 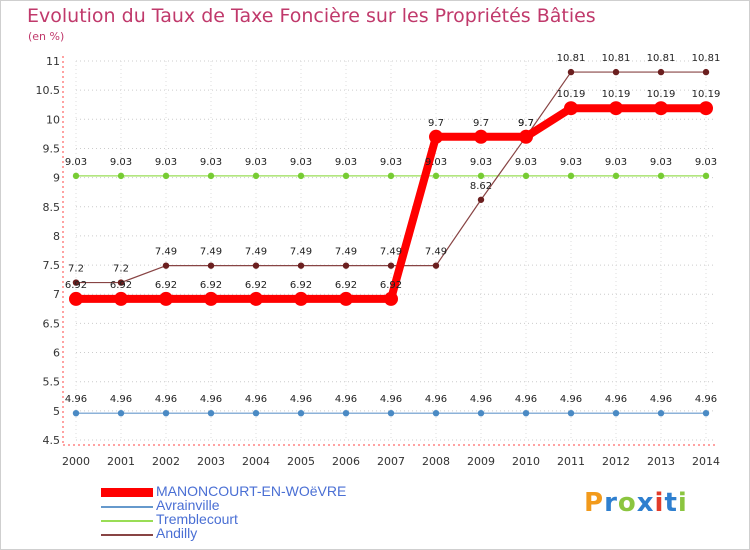 What do you see at coordinates (571, 461) in the screenshot?
I see `x-tick-label: 2011` at bounding box center [571, 461].